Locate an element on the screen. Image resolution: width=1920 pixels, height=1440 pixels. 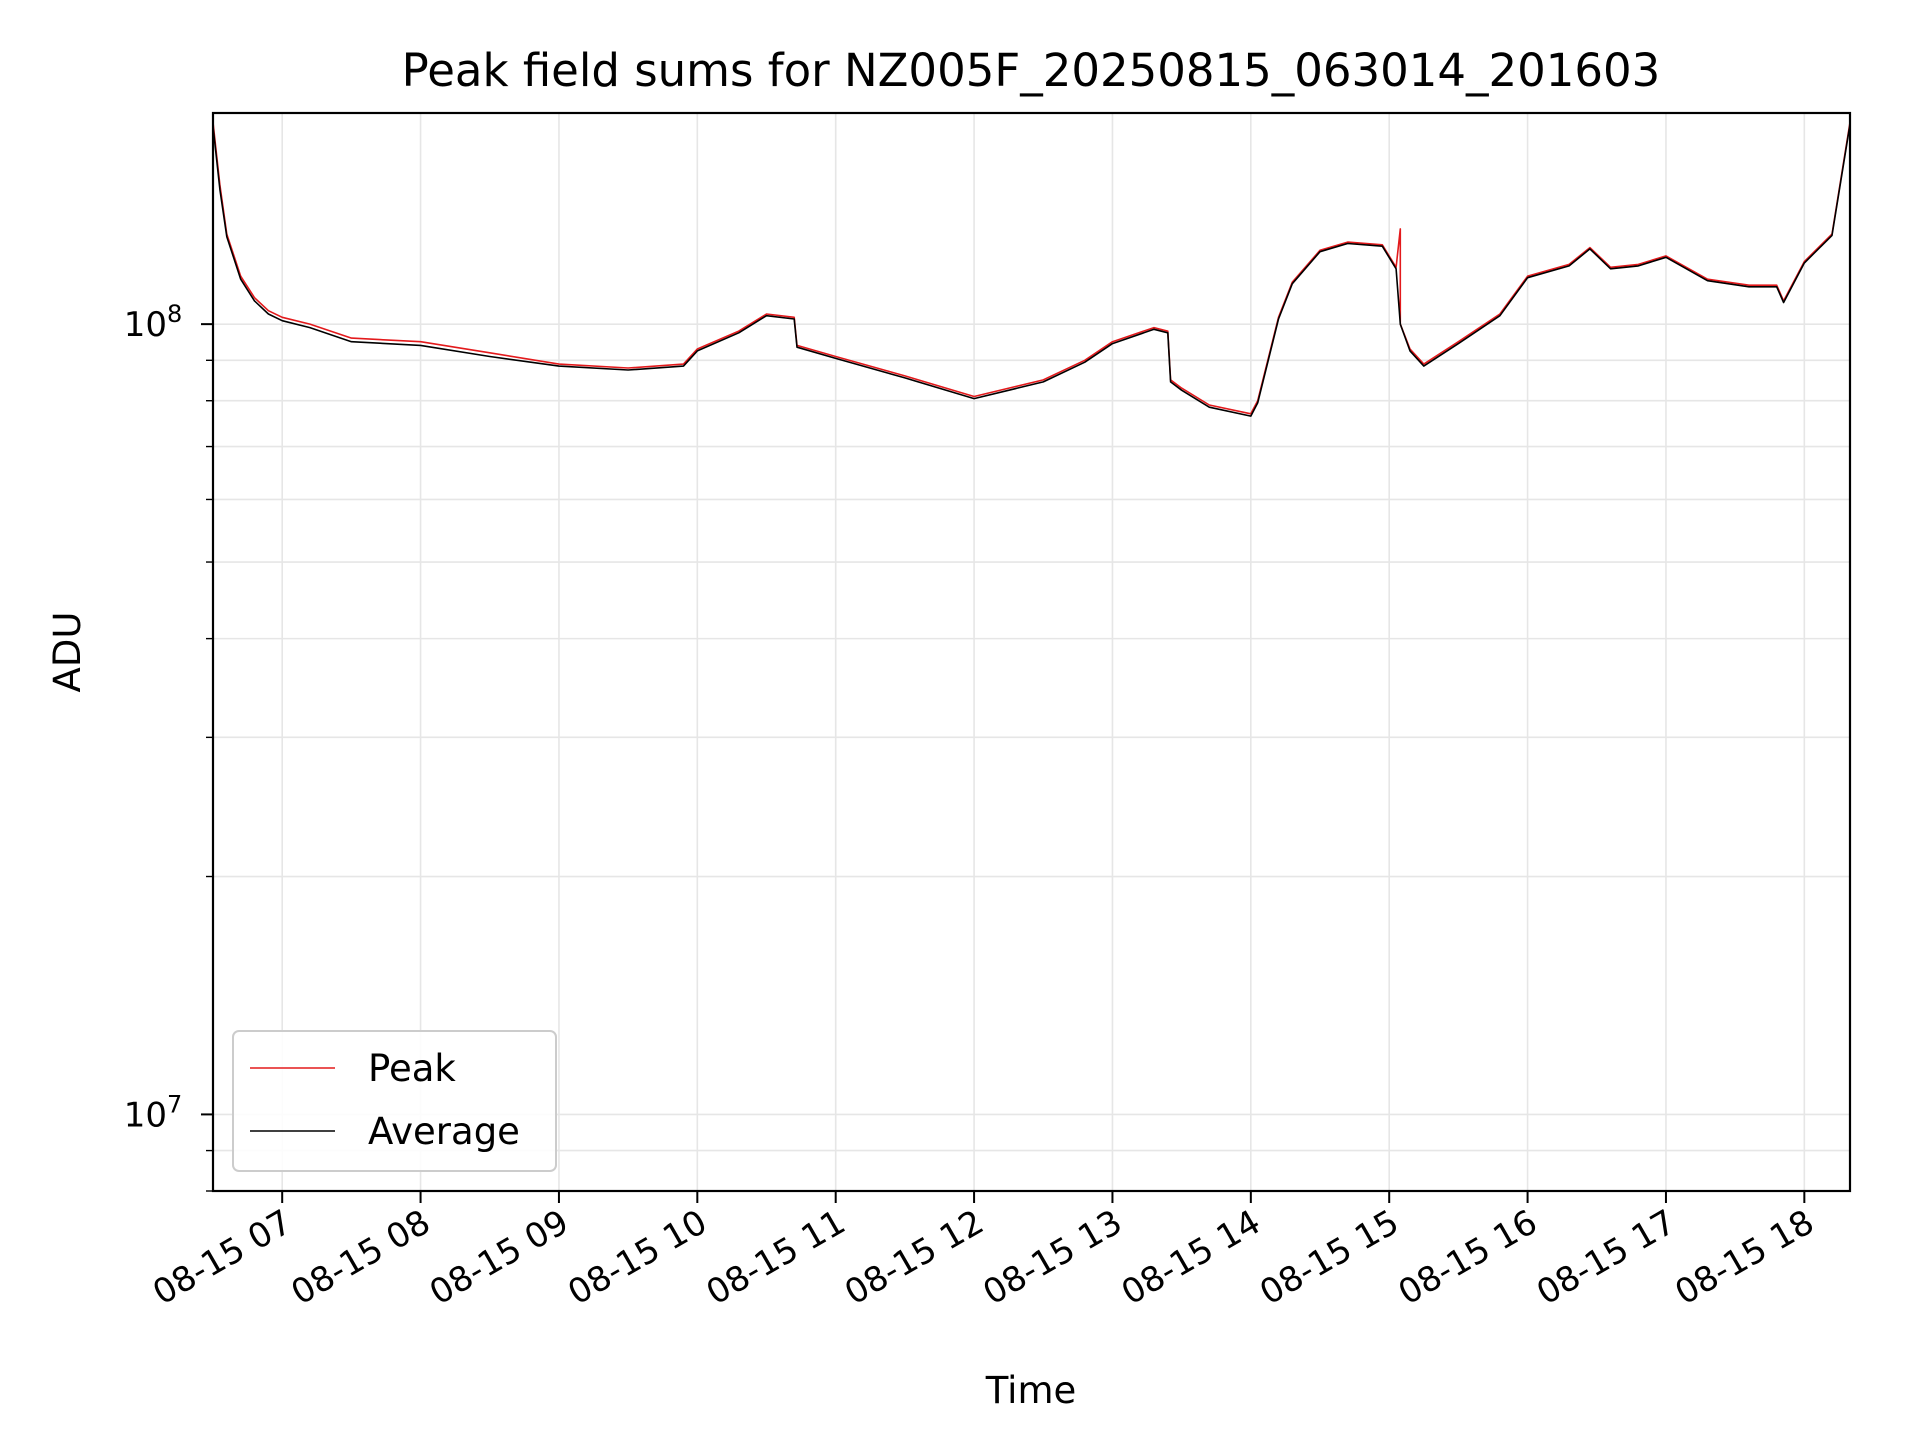
x-axis-label: Time is located at coordinates (1031, 1390).